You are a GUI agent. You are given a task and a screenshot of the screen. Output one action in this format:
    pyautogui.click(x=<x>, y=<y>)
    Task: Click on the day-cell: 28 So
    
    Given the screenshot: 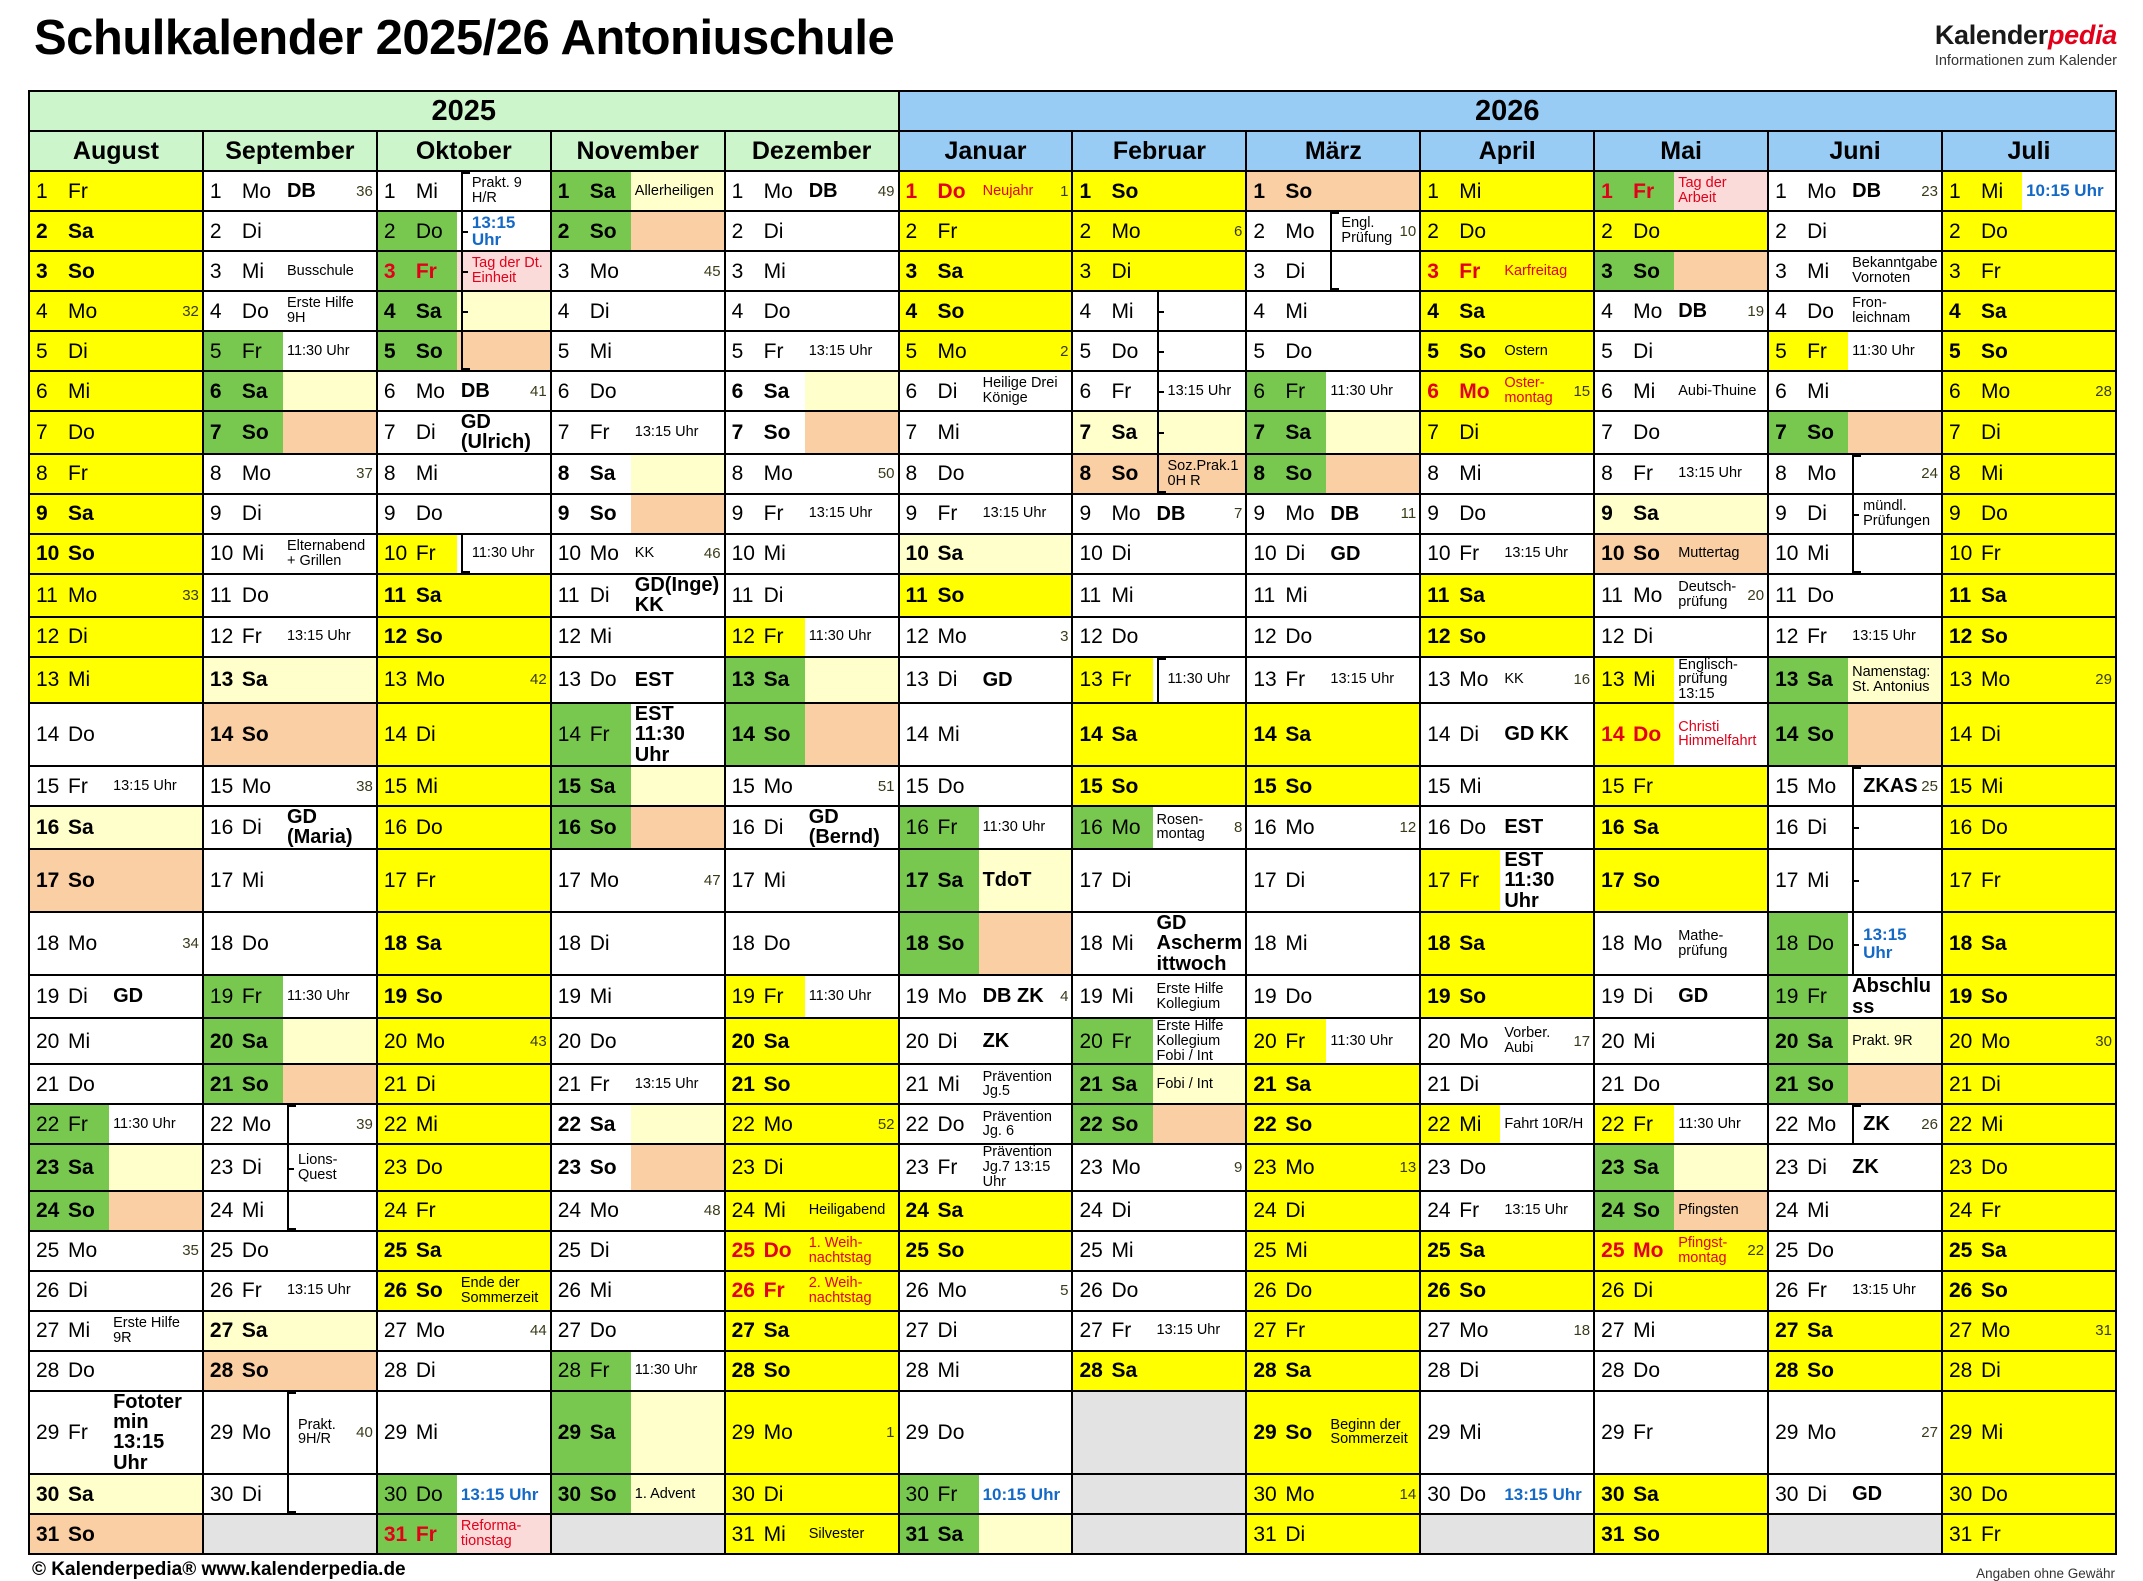 What is the action you would take?
    pyautogui.click(x=289, y=1370)
    